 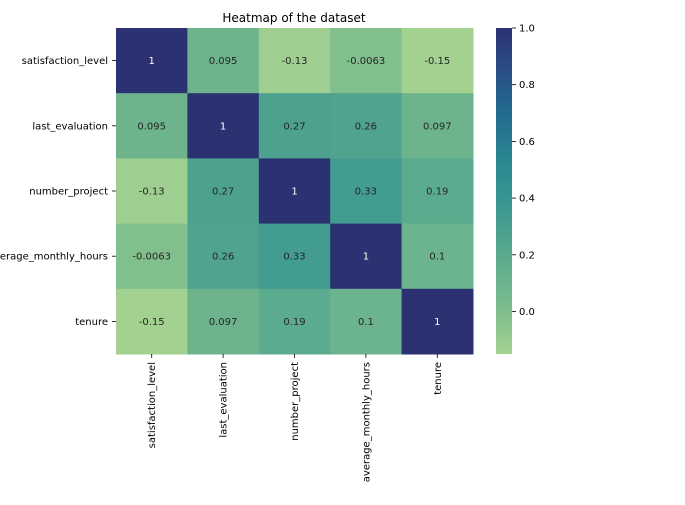 What do you see at coordinates (70, 126) in the screenshot?
I see `y-axis-tick-label: last_evaluation` at bounding box center [70, 126].